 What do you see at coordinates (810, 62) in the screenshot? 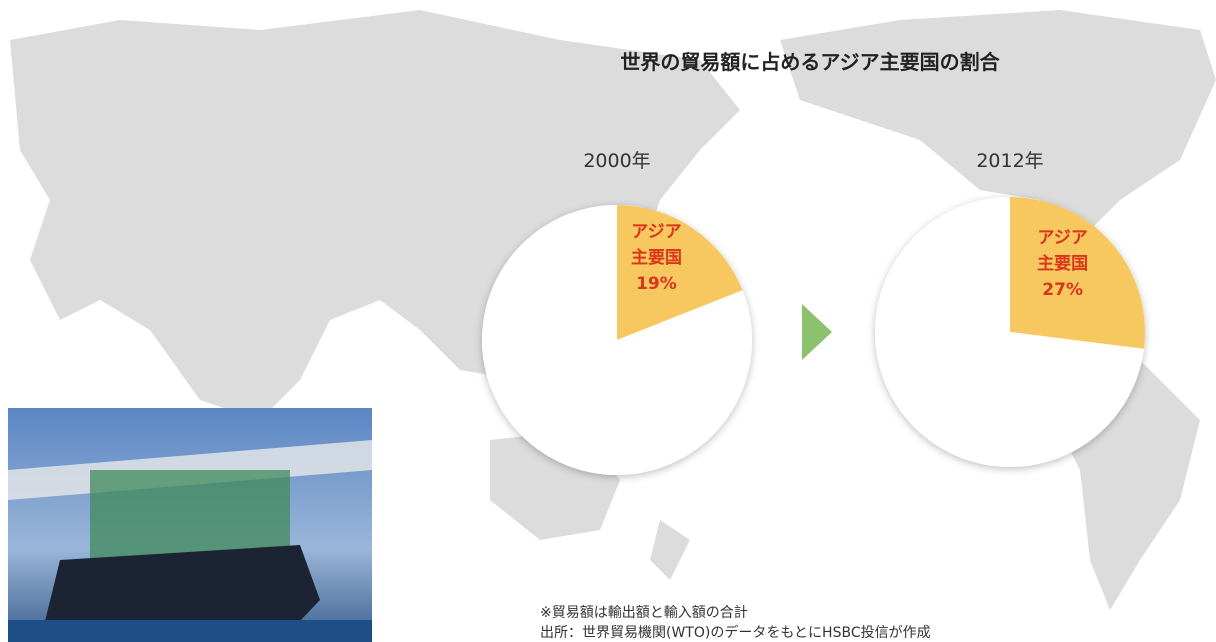
I see `chart-title: 世界の貿易額に占めるアジア主要国の割合` at bounding box center [810, 62].